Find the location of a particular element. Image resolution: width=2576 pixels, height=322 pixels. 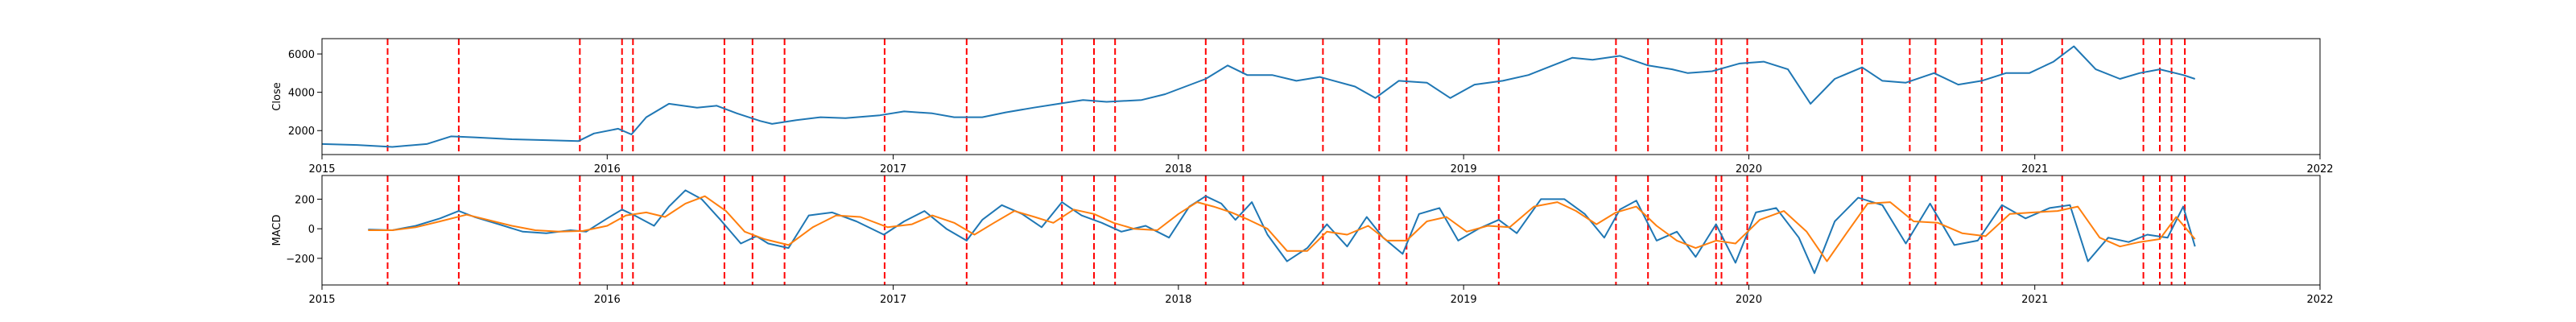

y-tick-label: 4000 is located at coordinates (301, 94).